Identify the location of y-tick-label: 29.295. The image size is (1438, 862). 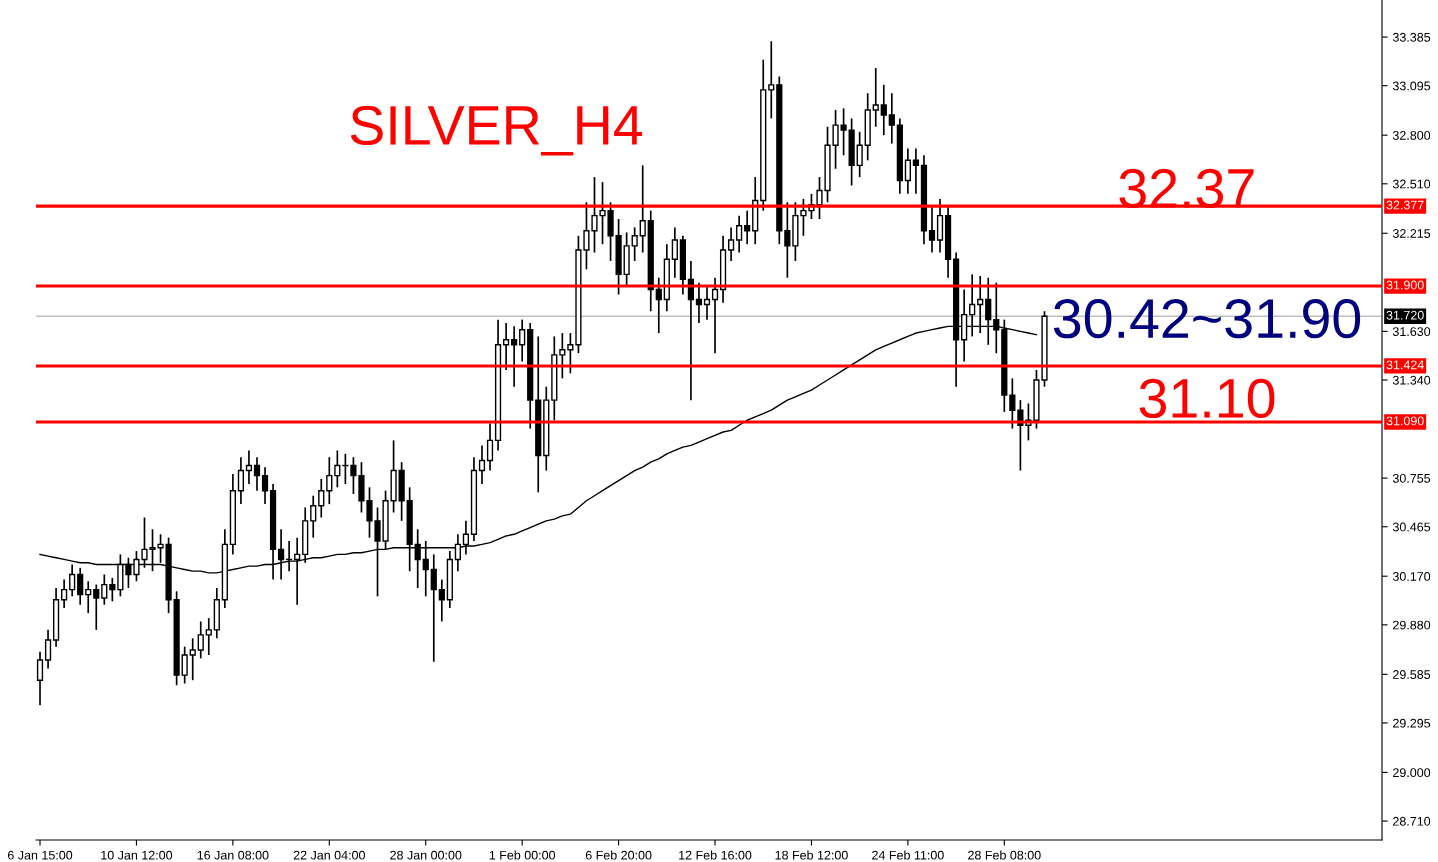
(1412, 723).